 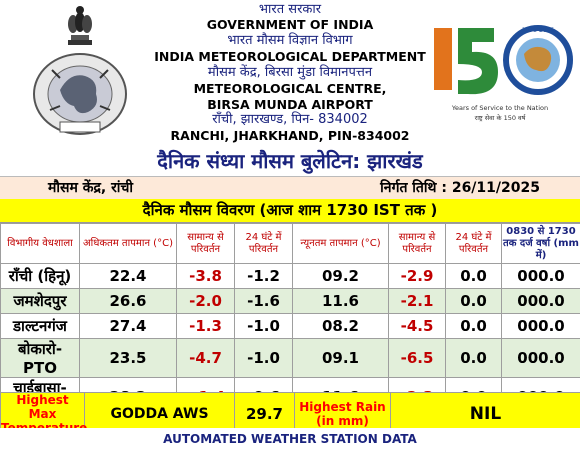 What do you see at coordinates (40, 326) in the screenshot?
I see `station-name: डाल्टनगंज` at bounding box center [40, 326].